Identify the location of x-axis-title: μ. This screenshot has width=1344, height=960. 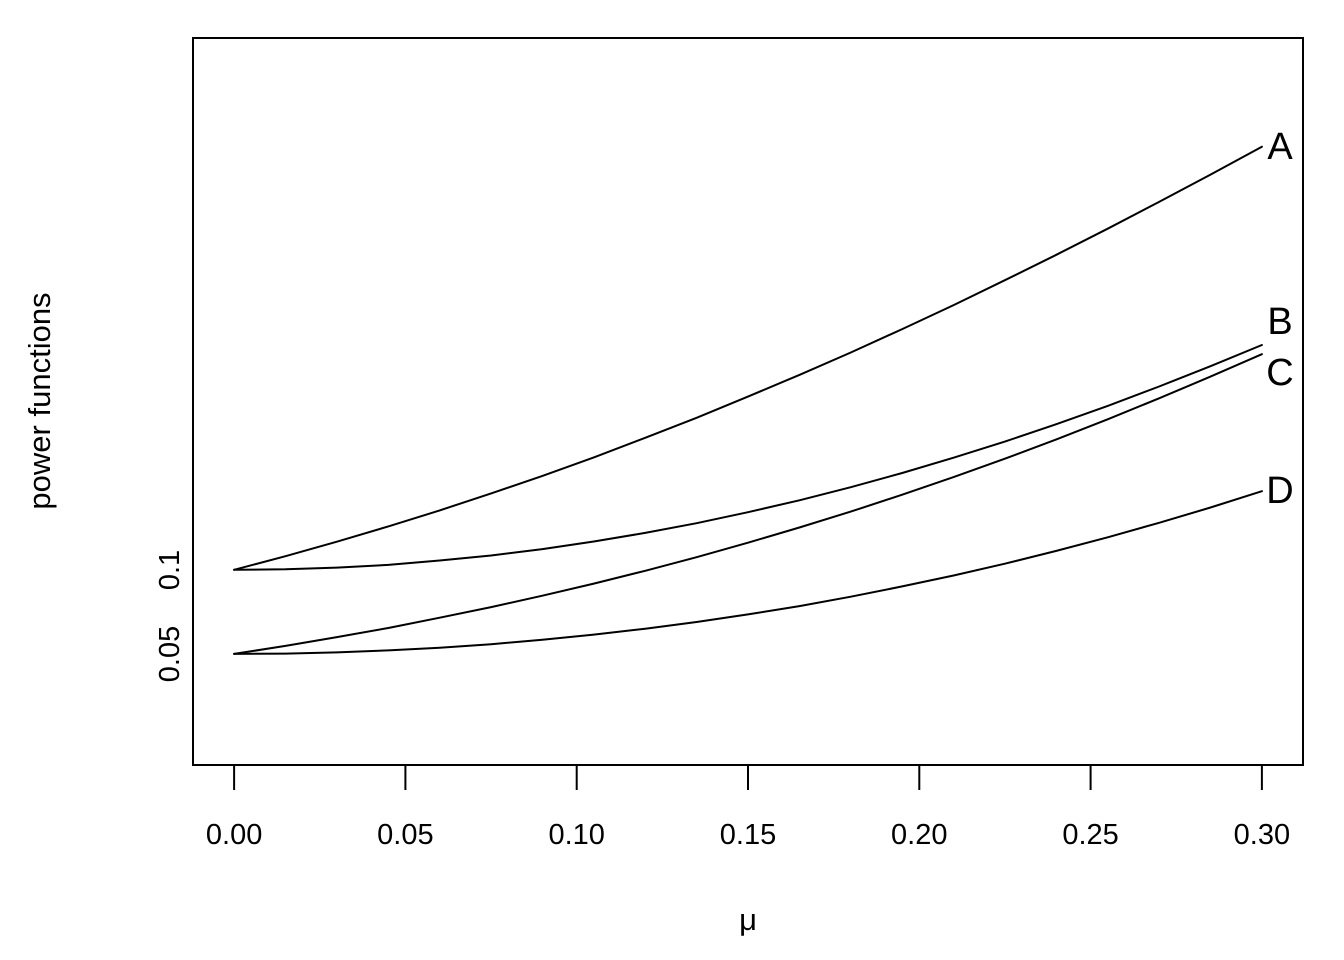
(748, 919).